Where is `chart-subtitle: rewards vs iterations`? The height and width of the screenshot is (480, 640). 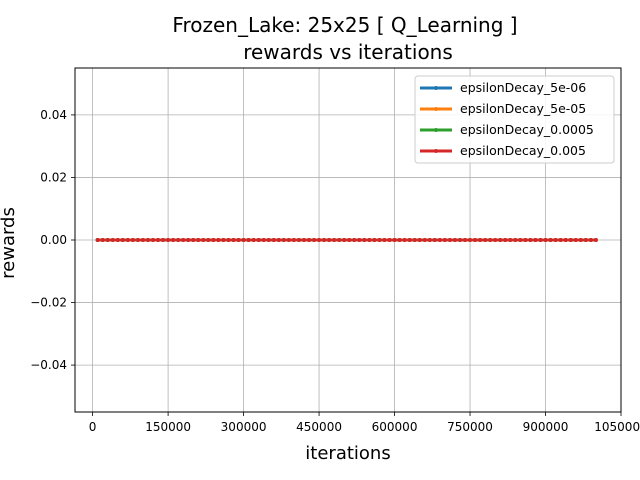
chart-subtitle: rewards vs iterations is located at coordinates (348, 52).